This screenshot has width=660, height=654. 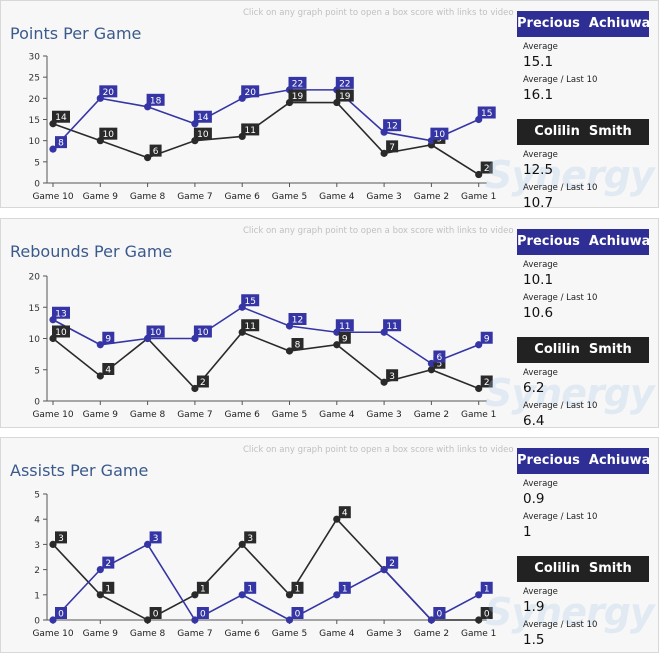 What do you see at coordinates (538, 62) in the screenshot?
I see `average-value: 15.1` at bounding box center [538, 62].